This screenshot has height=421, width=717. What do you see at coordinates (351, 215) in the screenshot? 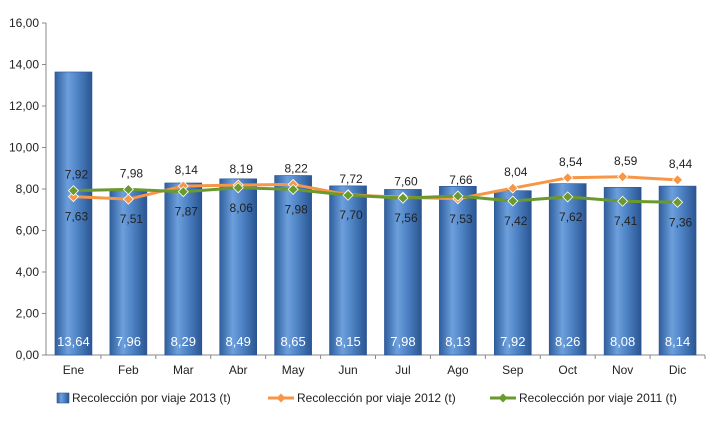
I see `point-value-label: 7,70` at bounding box center [351, 215].